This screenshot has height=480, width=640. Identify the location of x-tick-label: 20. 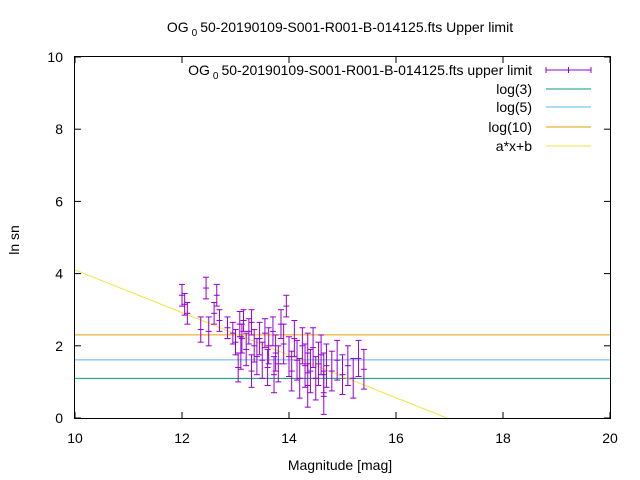
(610, 438).